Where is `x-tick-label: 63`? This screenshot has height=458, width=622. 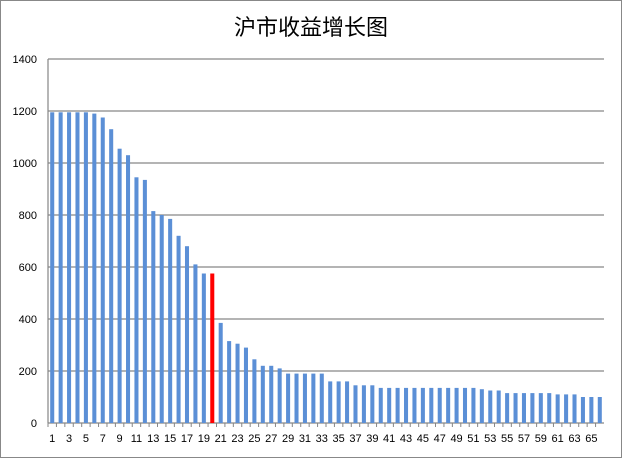
x-tick-label: 63 is located at coordinates (574, 439).